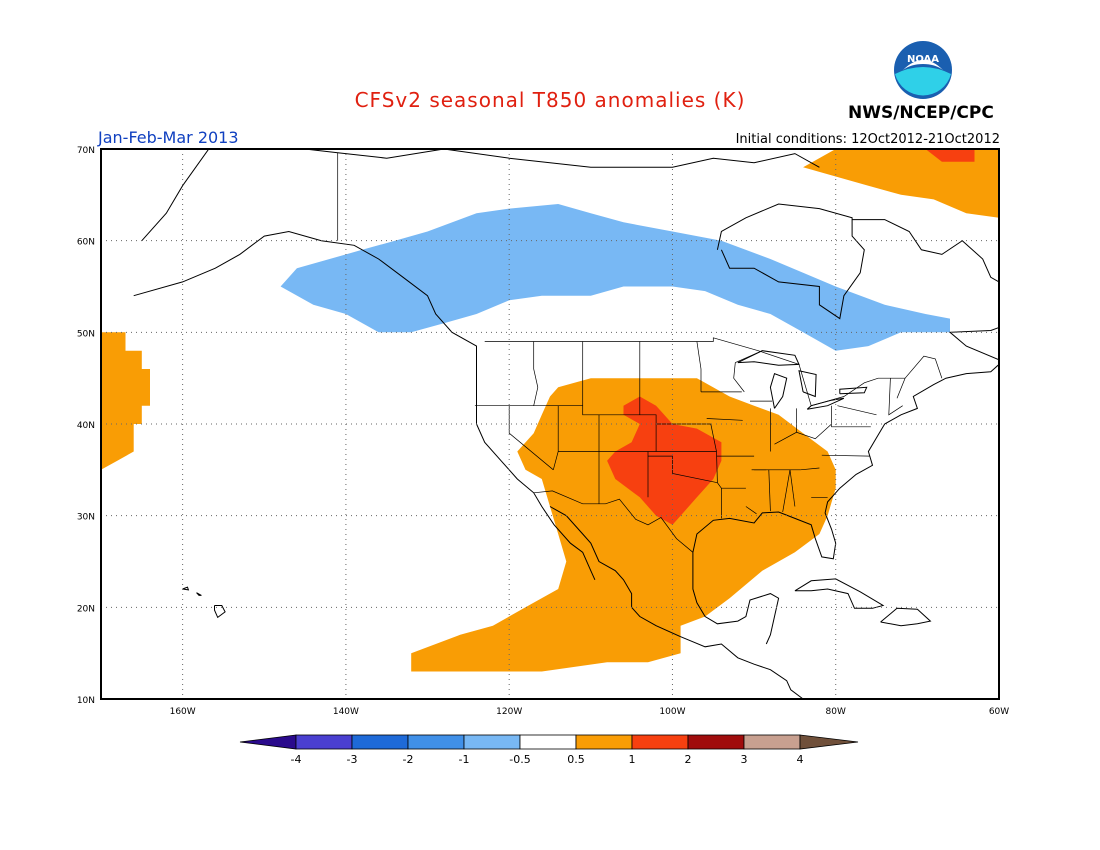 The width and height of the screenshot is (1100, 850). Describe the element at coordinates (867, 139) in the screenshot. I see `initial-conditions: Initial conditions: 12Oct2012-21Oct2012` at that location.